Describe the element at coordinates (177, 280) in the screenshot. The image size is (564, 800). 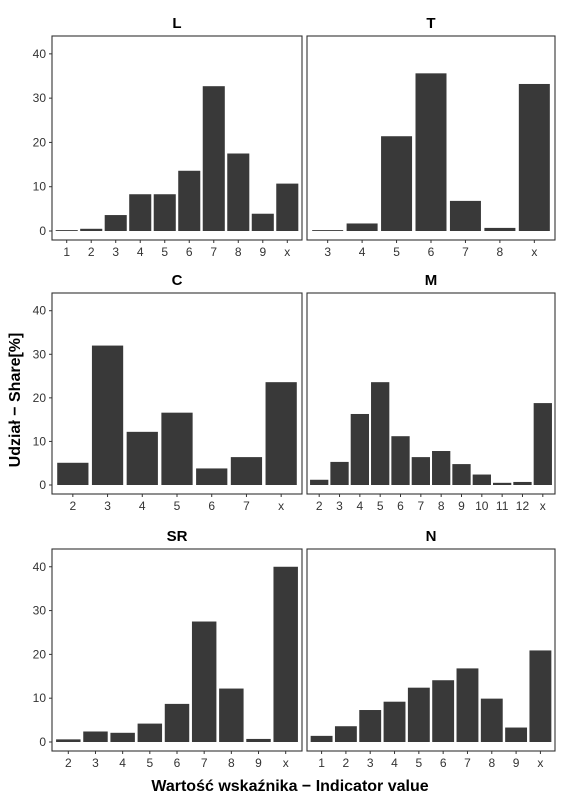
I see `panel-title: C` at that location.